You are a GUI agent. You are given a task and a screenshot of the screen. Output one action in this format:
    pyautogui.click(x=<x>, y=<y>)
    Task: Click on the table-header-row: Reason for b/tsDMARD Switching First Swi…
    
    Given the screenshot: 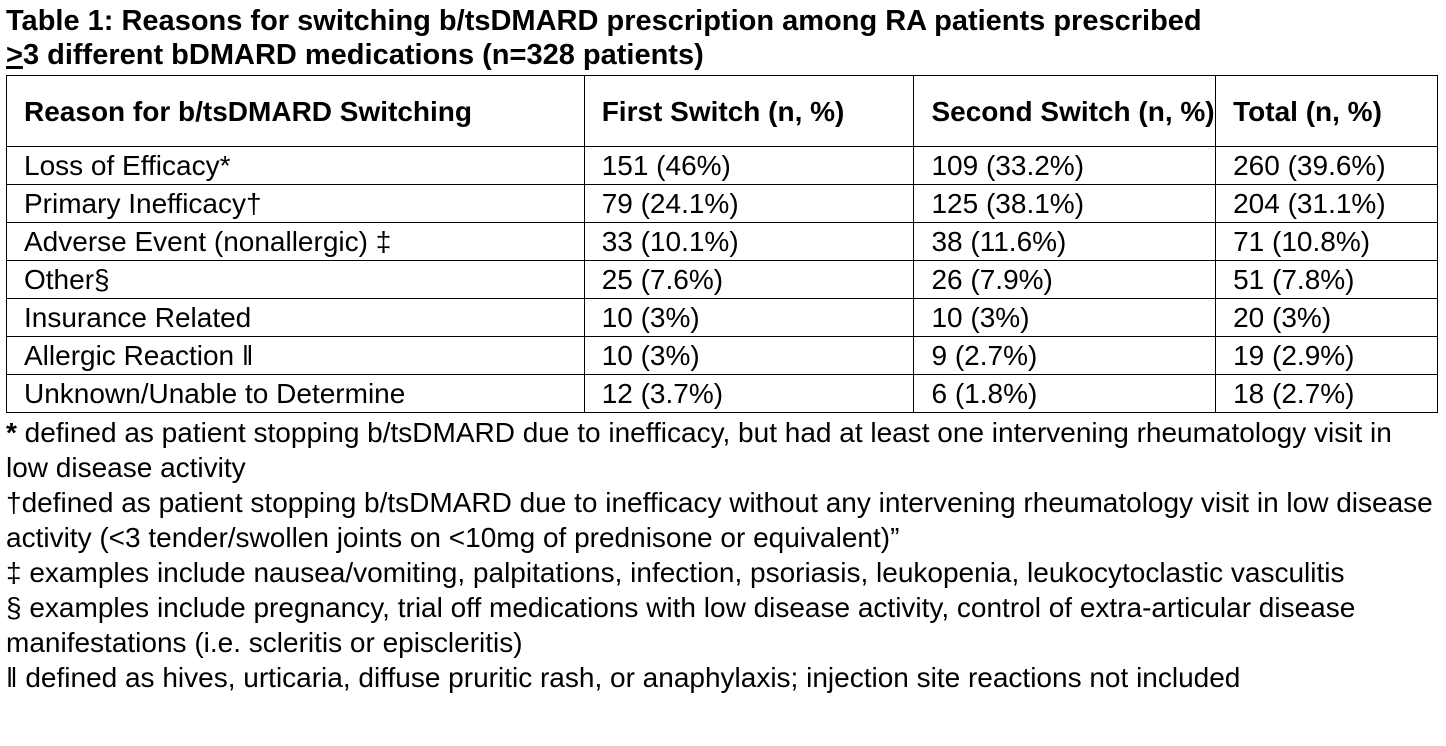 What is the action you would take?
    pyautogui.click(x=722, y=111)
    